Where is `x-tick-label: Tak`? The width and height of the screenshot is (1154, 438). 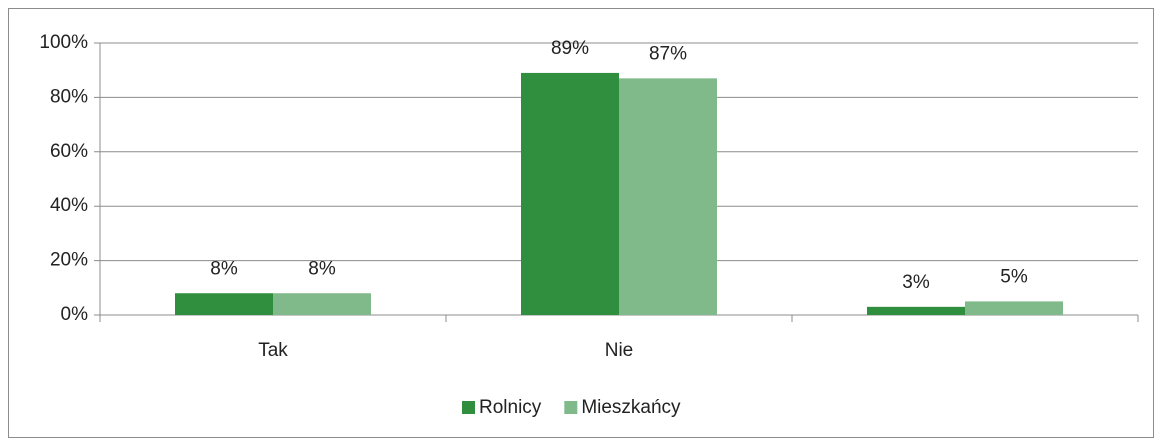
x-tick-label: Tak is located at coordinates (273, 350).